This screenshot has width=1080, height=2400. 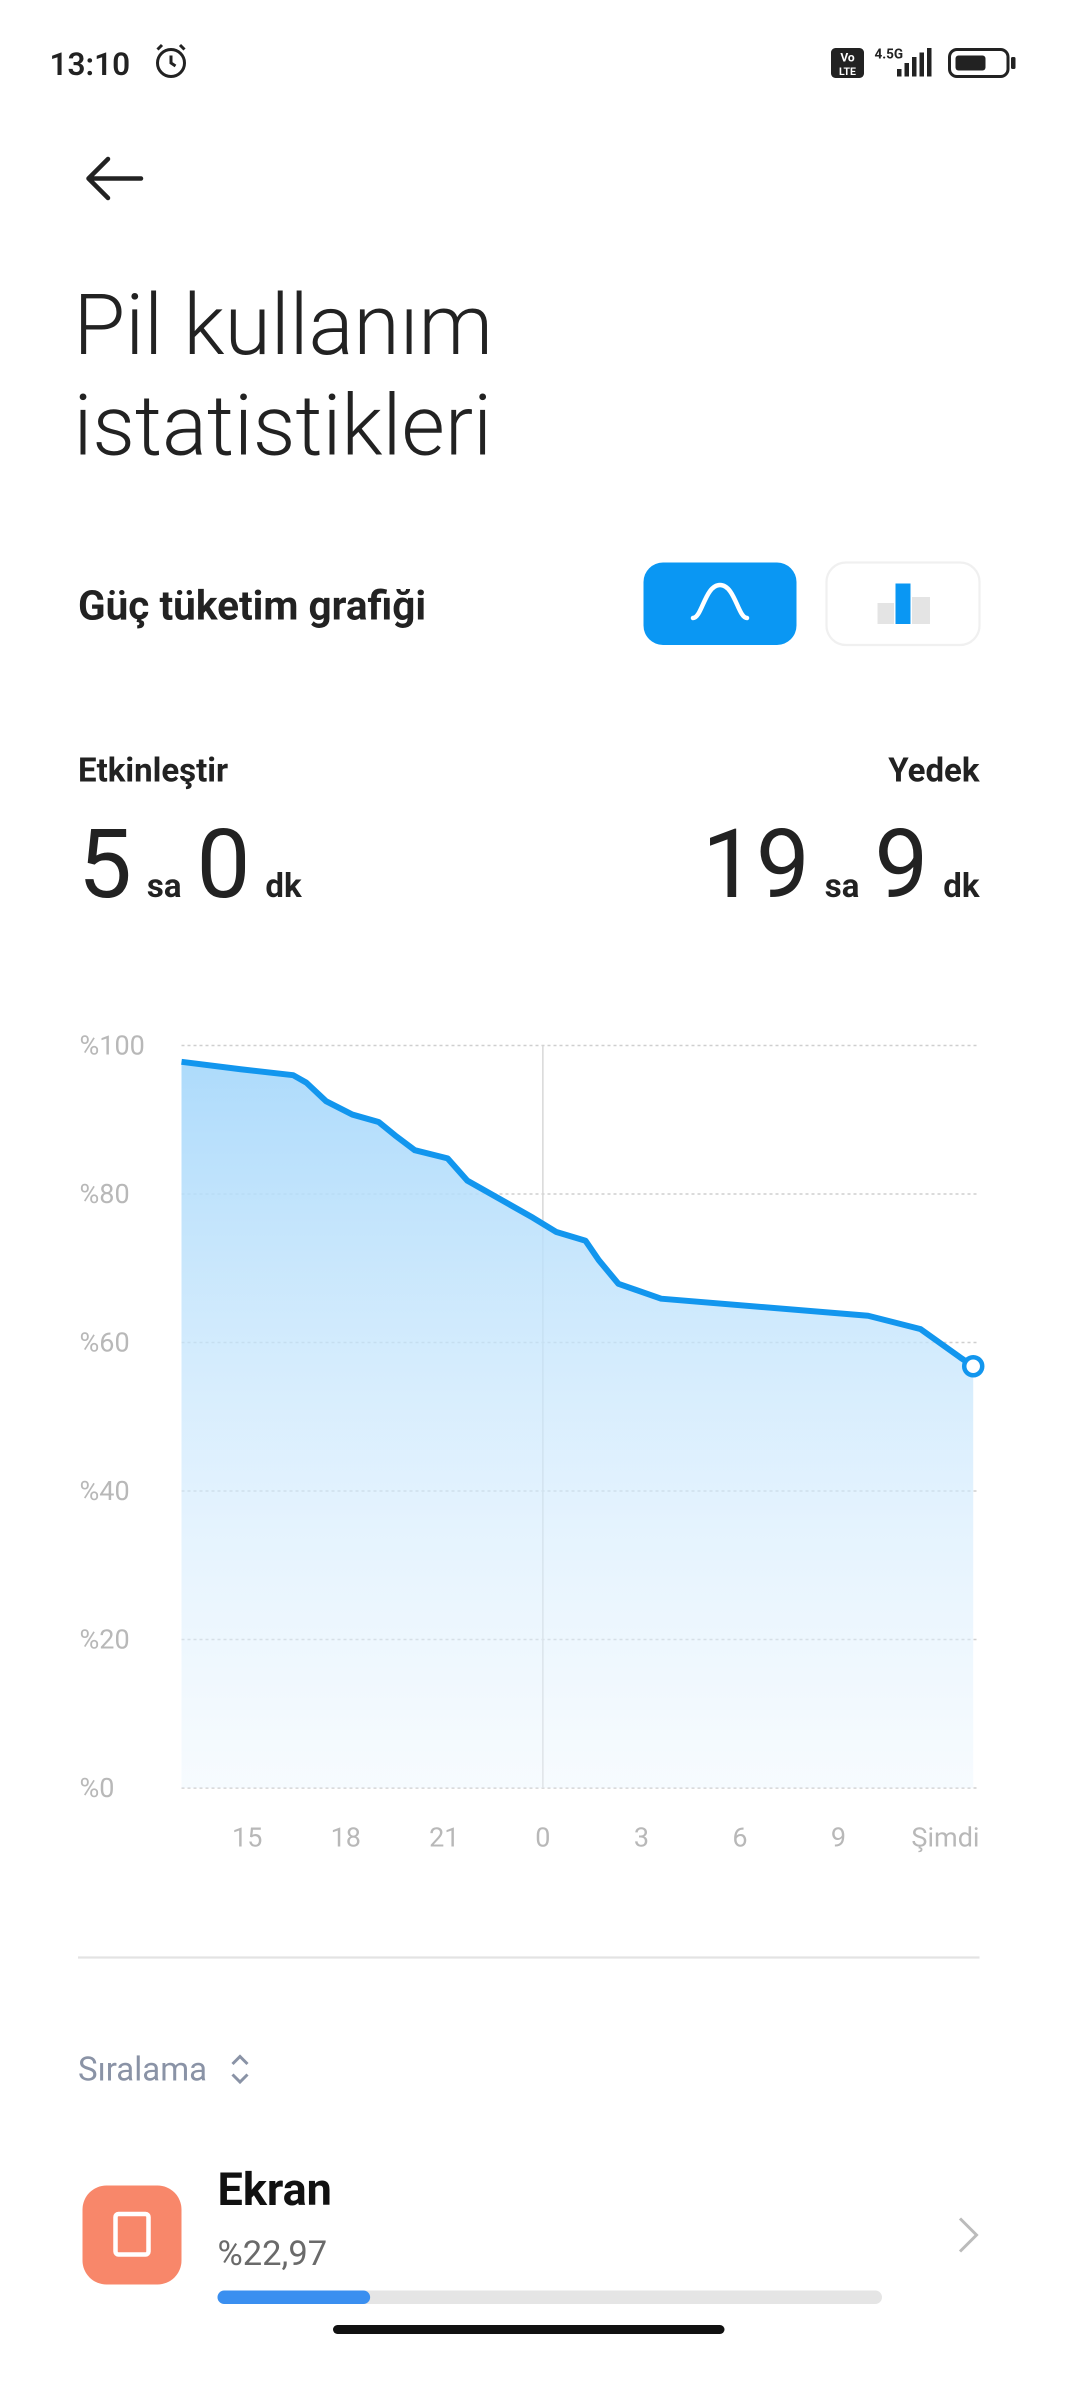 I want to click on item-value: %22,97, so click(x=273, y=2254).